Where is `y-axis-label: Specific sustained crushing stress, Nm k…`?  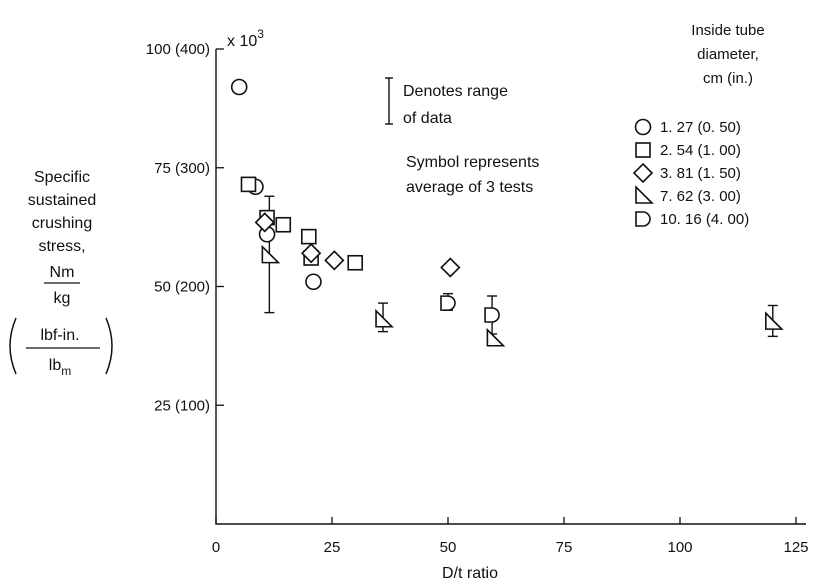
y-axis-label: Specific sustained crushing stress, Nm k… is located at coordinates (61, 273).